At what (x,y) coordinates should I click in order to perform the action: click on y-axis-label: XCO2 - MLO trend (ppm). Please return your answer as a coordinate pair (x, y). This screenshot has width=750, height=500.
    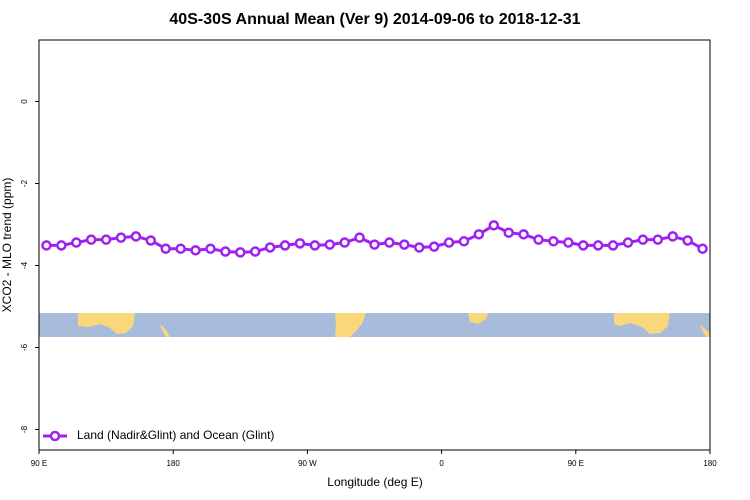
    Looking at the image, I should click on (7, 245).